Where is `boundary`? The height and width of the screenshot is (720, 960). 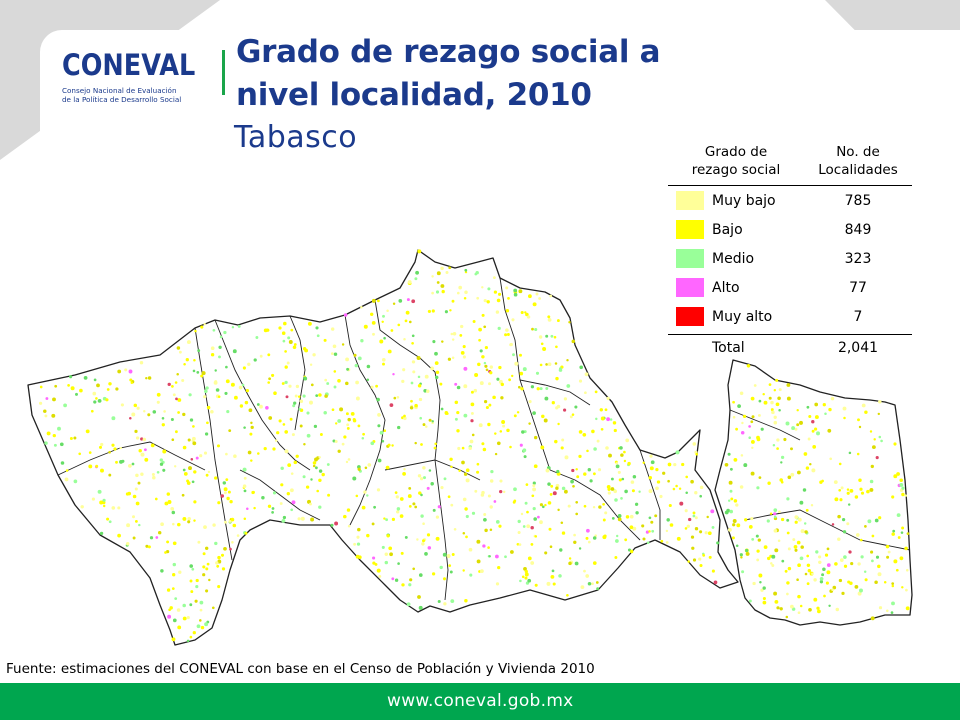 boundary is located at coordinates (213, 444).